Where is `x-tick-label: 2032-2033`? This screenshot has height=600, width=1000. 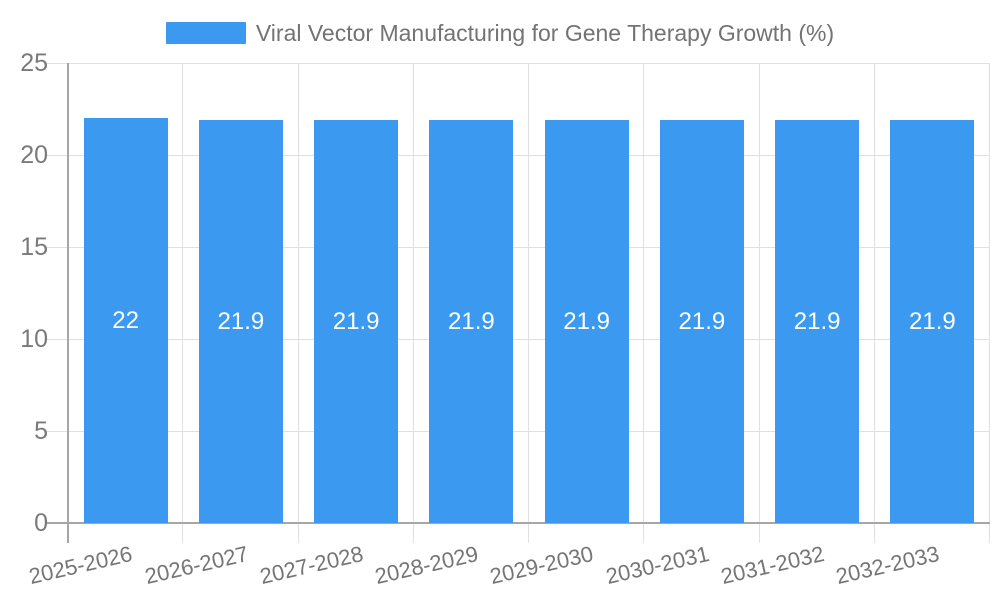 x-tick-label: 2032-2033 is located at coordinates (887, 565).